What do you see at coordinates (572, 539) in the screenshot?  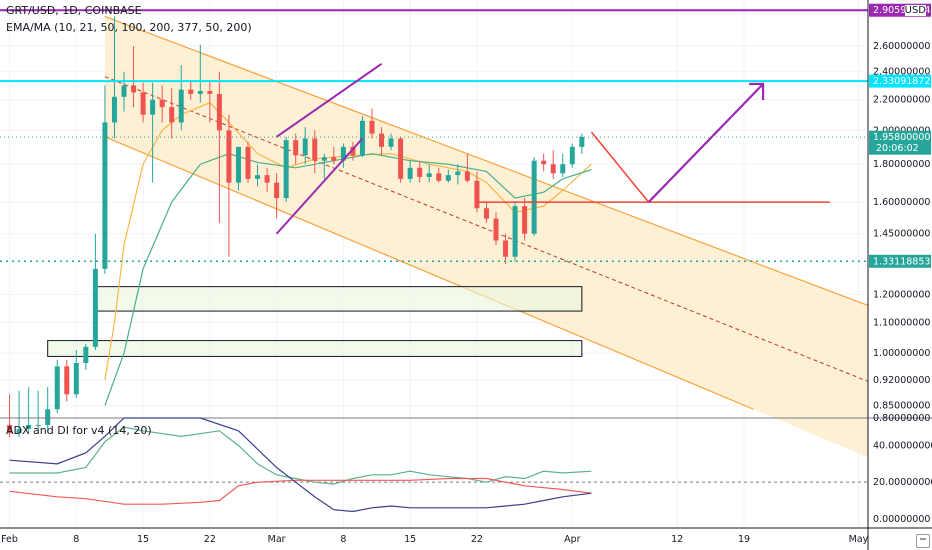 I see `time-tick-label: Apr` at bounding box center [572, 539].